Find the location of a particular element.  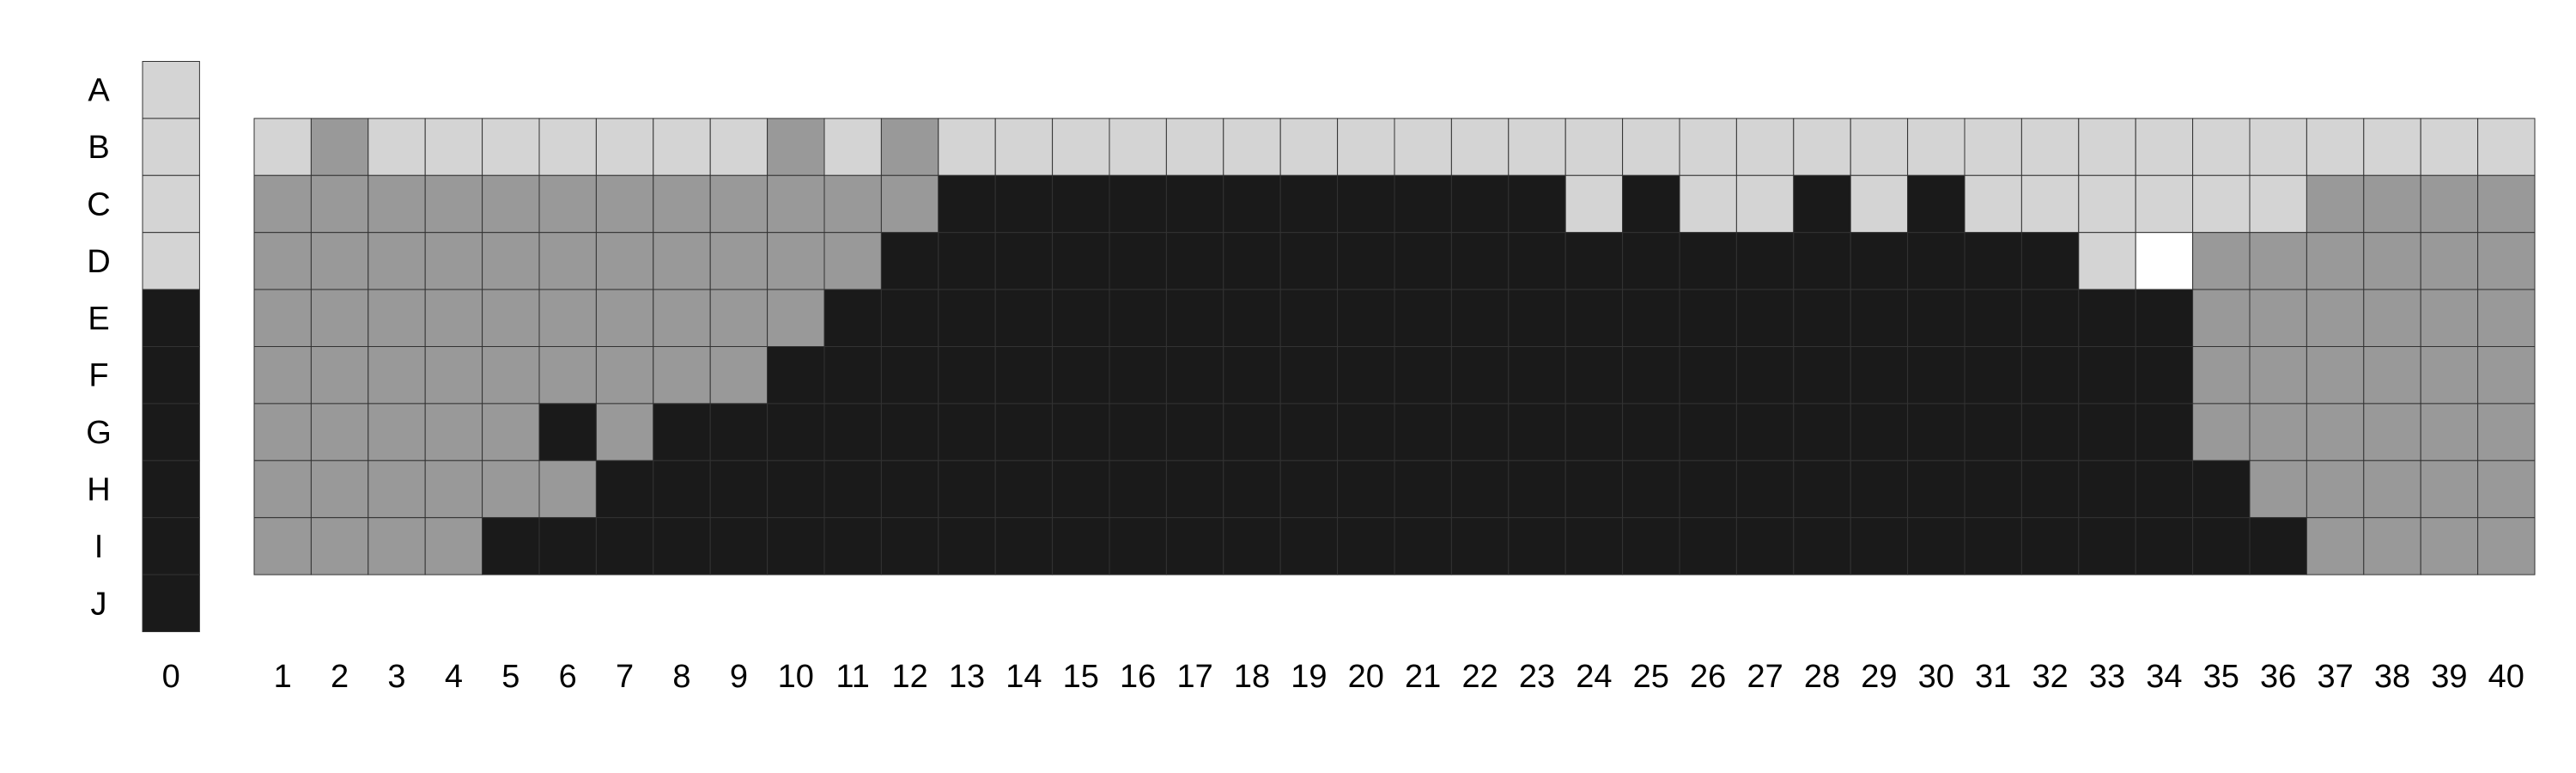

key-column is located at coordinates (171, 346).